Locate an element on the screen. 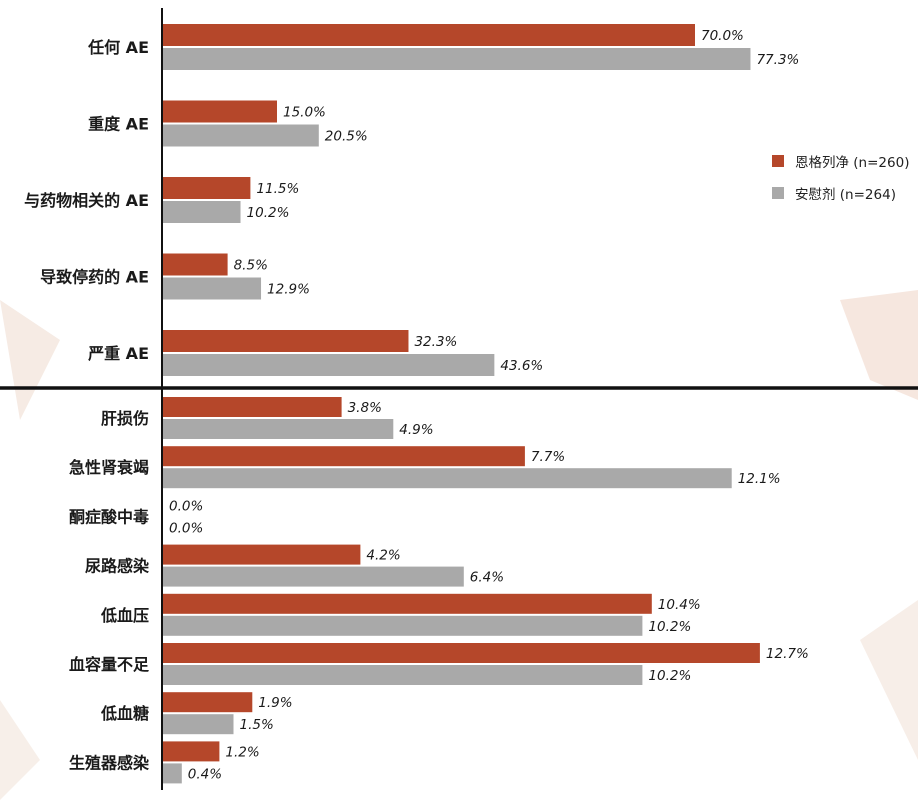 The width and height of the screenshot is (918, 809). data-label: 1.5% is located at coordinates (257, 725).